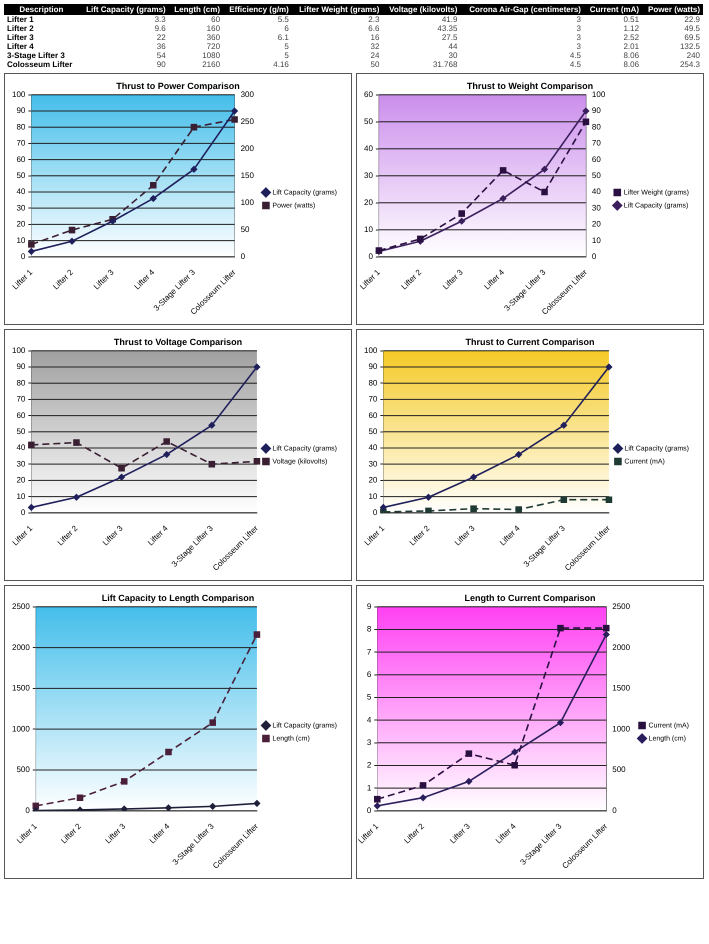 This screenshot has height=944, width=709. I want to click on chart-title: Thrust to Power Comparison, so click(178, 85).